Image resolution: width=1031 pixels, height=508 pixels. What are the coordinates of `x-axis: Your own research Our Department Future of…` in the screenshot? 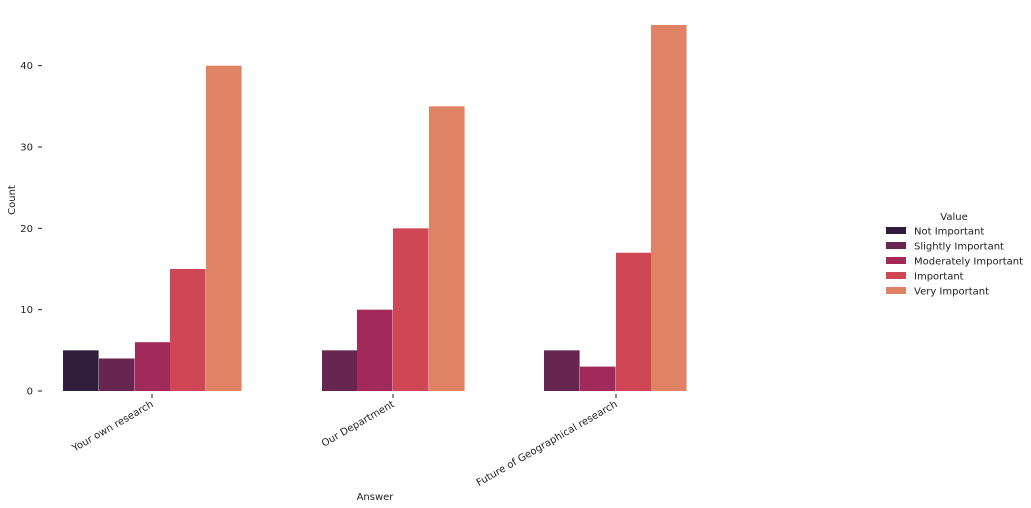 It's located at (345, 441).